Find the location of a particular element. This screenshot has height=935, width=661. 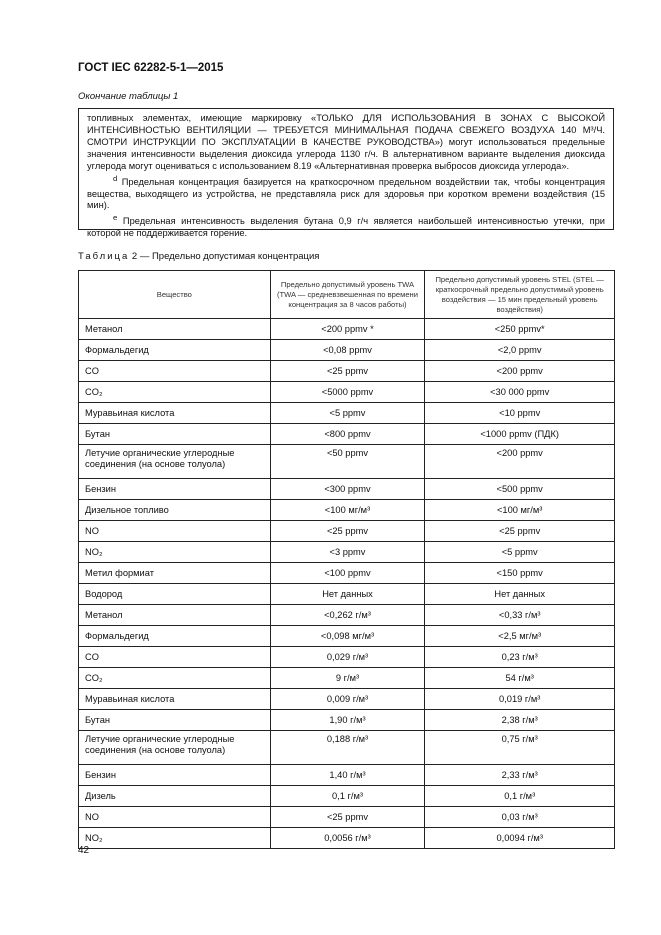

twa-cell: <0,098 мг/м³ is located at coordinates (347, 636).